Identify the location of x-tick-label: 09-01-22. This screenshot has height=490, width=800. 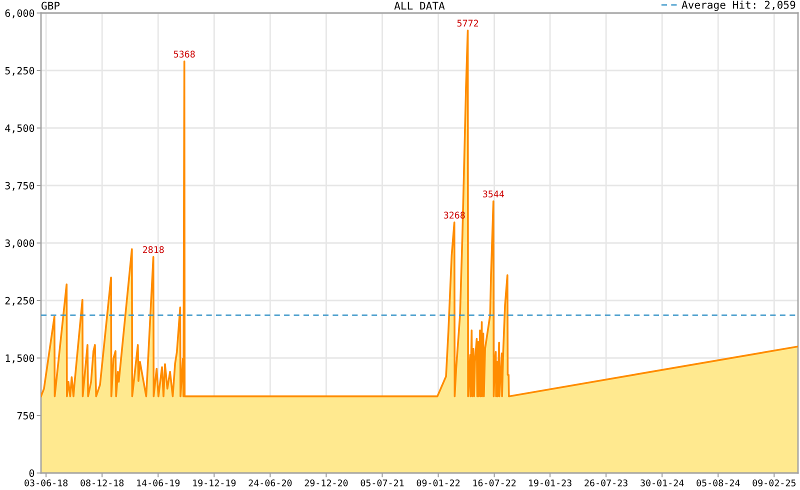
(438, 482).